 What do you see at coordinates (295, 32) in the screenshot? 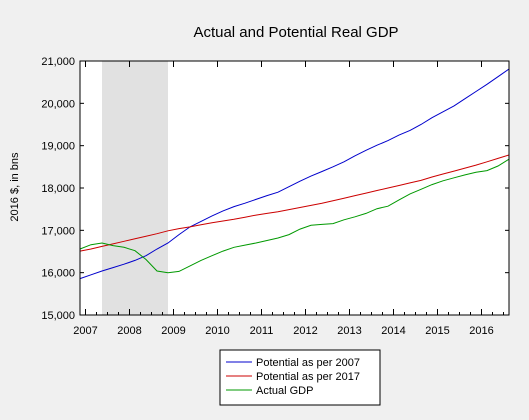
I see `chart-title: Actual and Potential Real GDP` at bounding box center [295, 32].